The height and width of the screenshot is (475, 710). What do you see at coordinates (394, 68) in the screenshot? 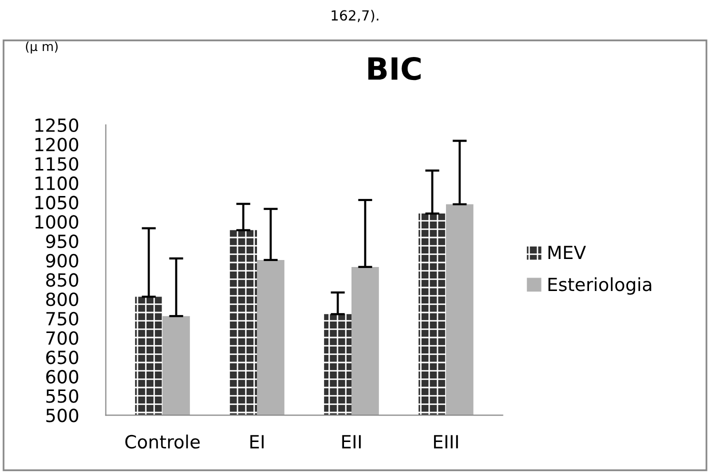
I see `chart-title: BIC` at bounding box center [394, 68].